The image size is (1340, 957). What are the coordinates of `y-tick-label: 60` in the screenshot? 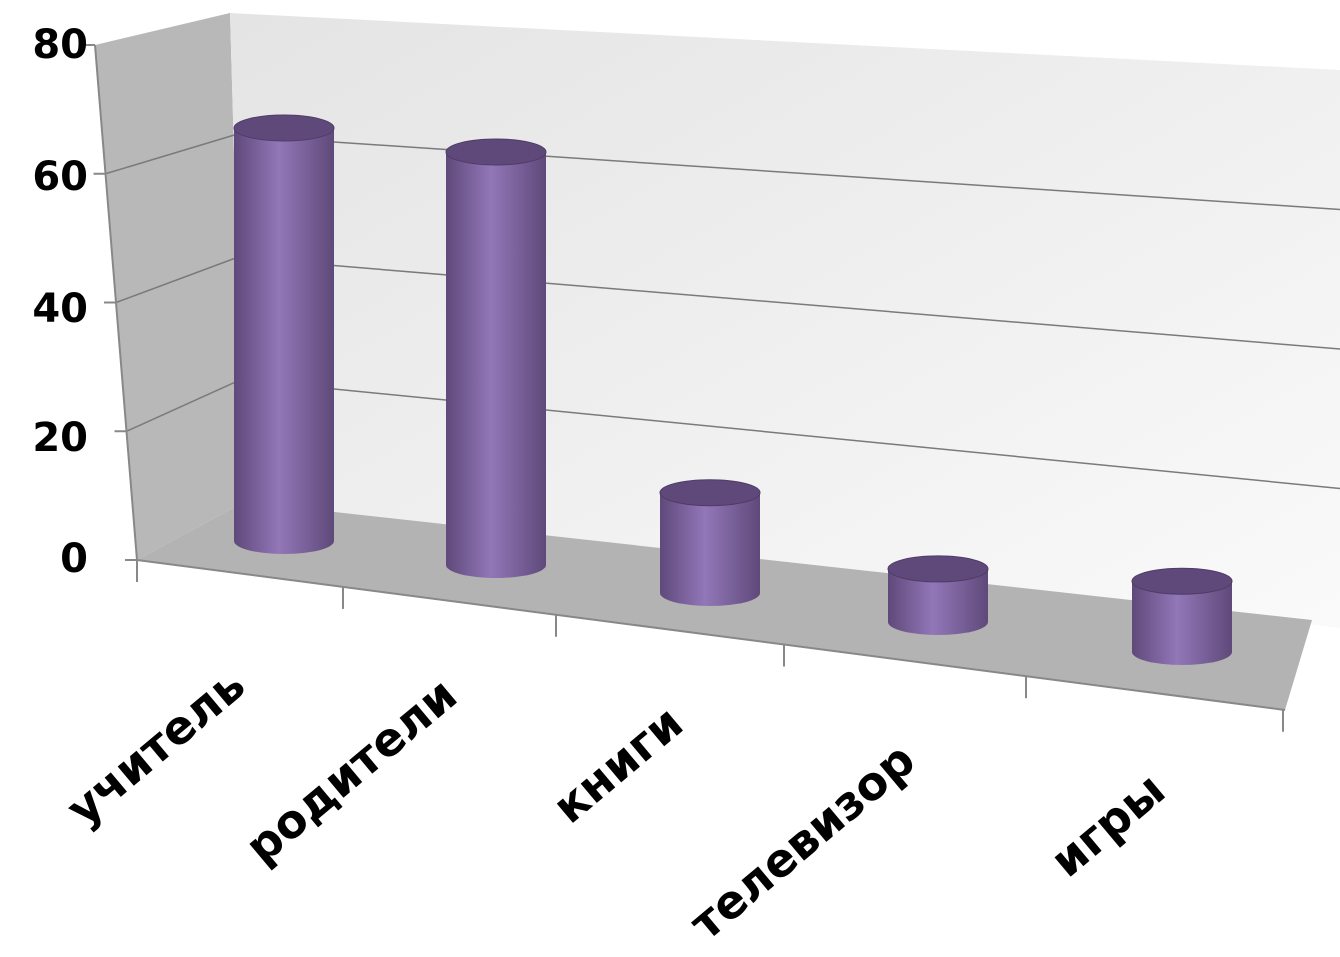 It's located at (60, 177).